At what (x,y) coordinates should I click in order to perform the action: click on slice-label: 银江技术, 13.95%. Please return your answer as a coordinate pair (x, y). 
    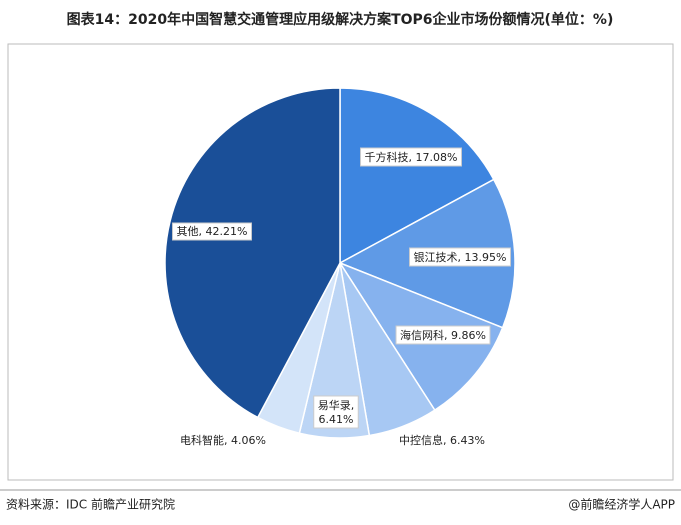
    Looking at the image, I should click on (460, 257).